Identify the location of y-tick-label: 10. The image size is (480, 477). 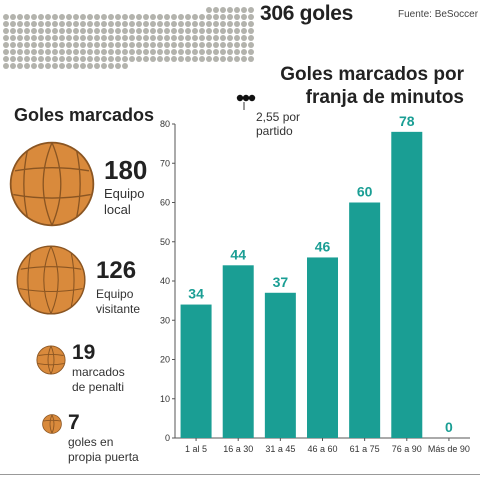
(165, 399).